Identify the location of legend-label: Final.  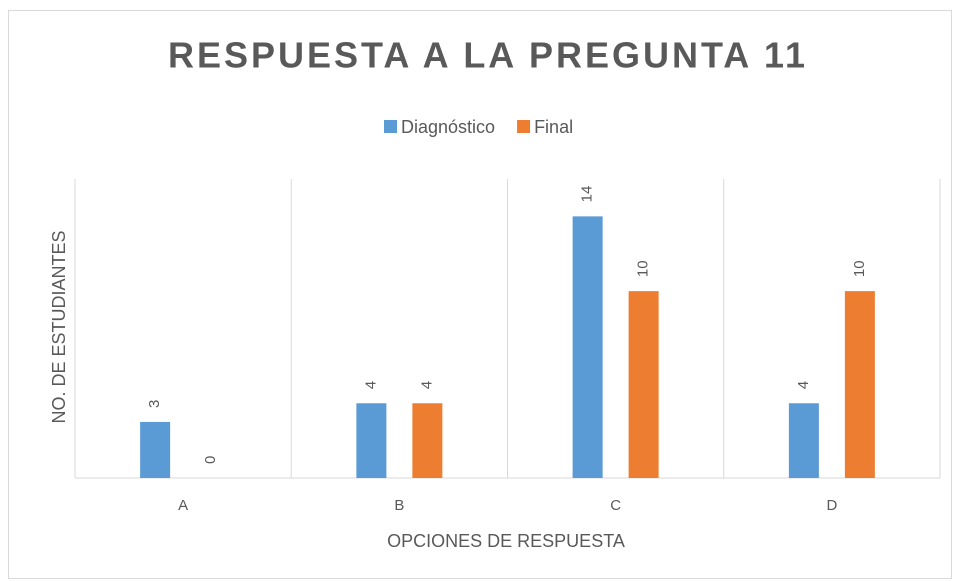
(553, 127).